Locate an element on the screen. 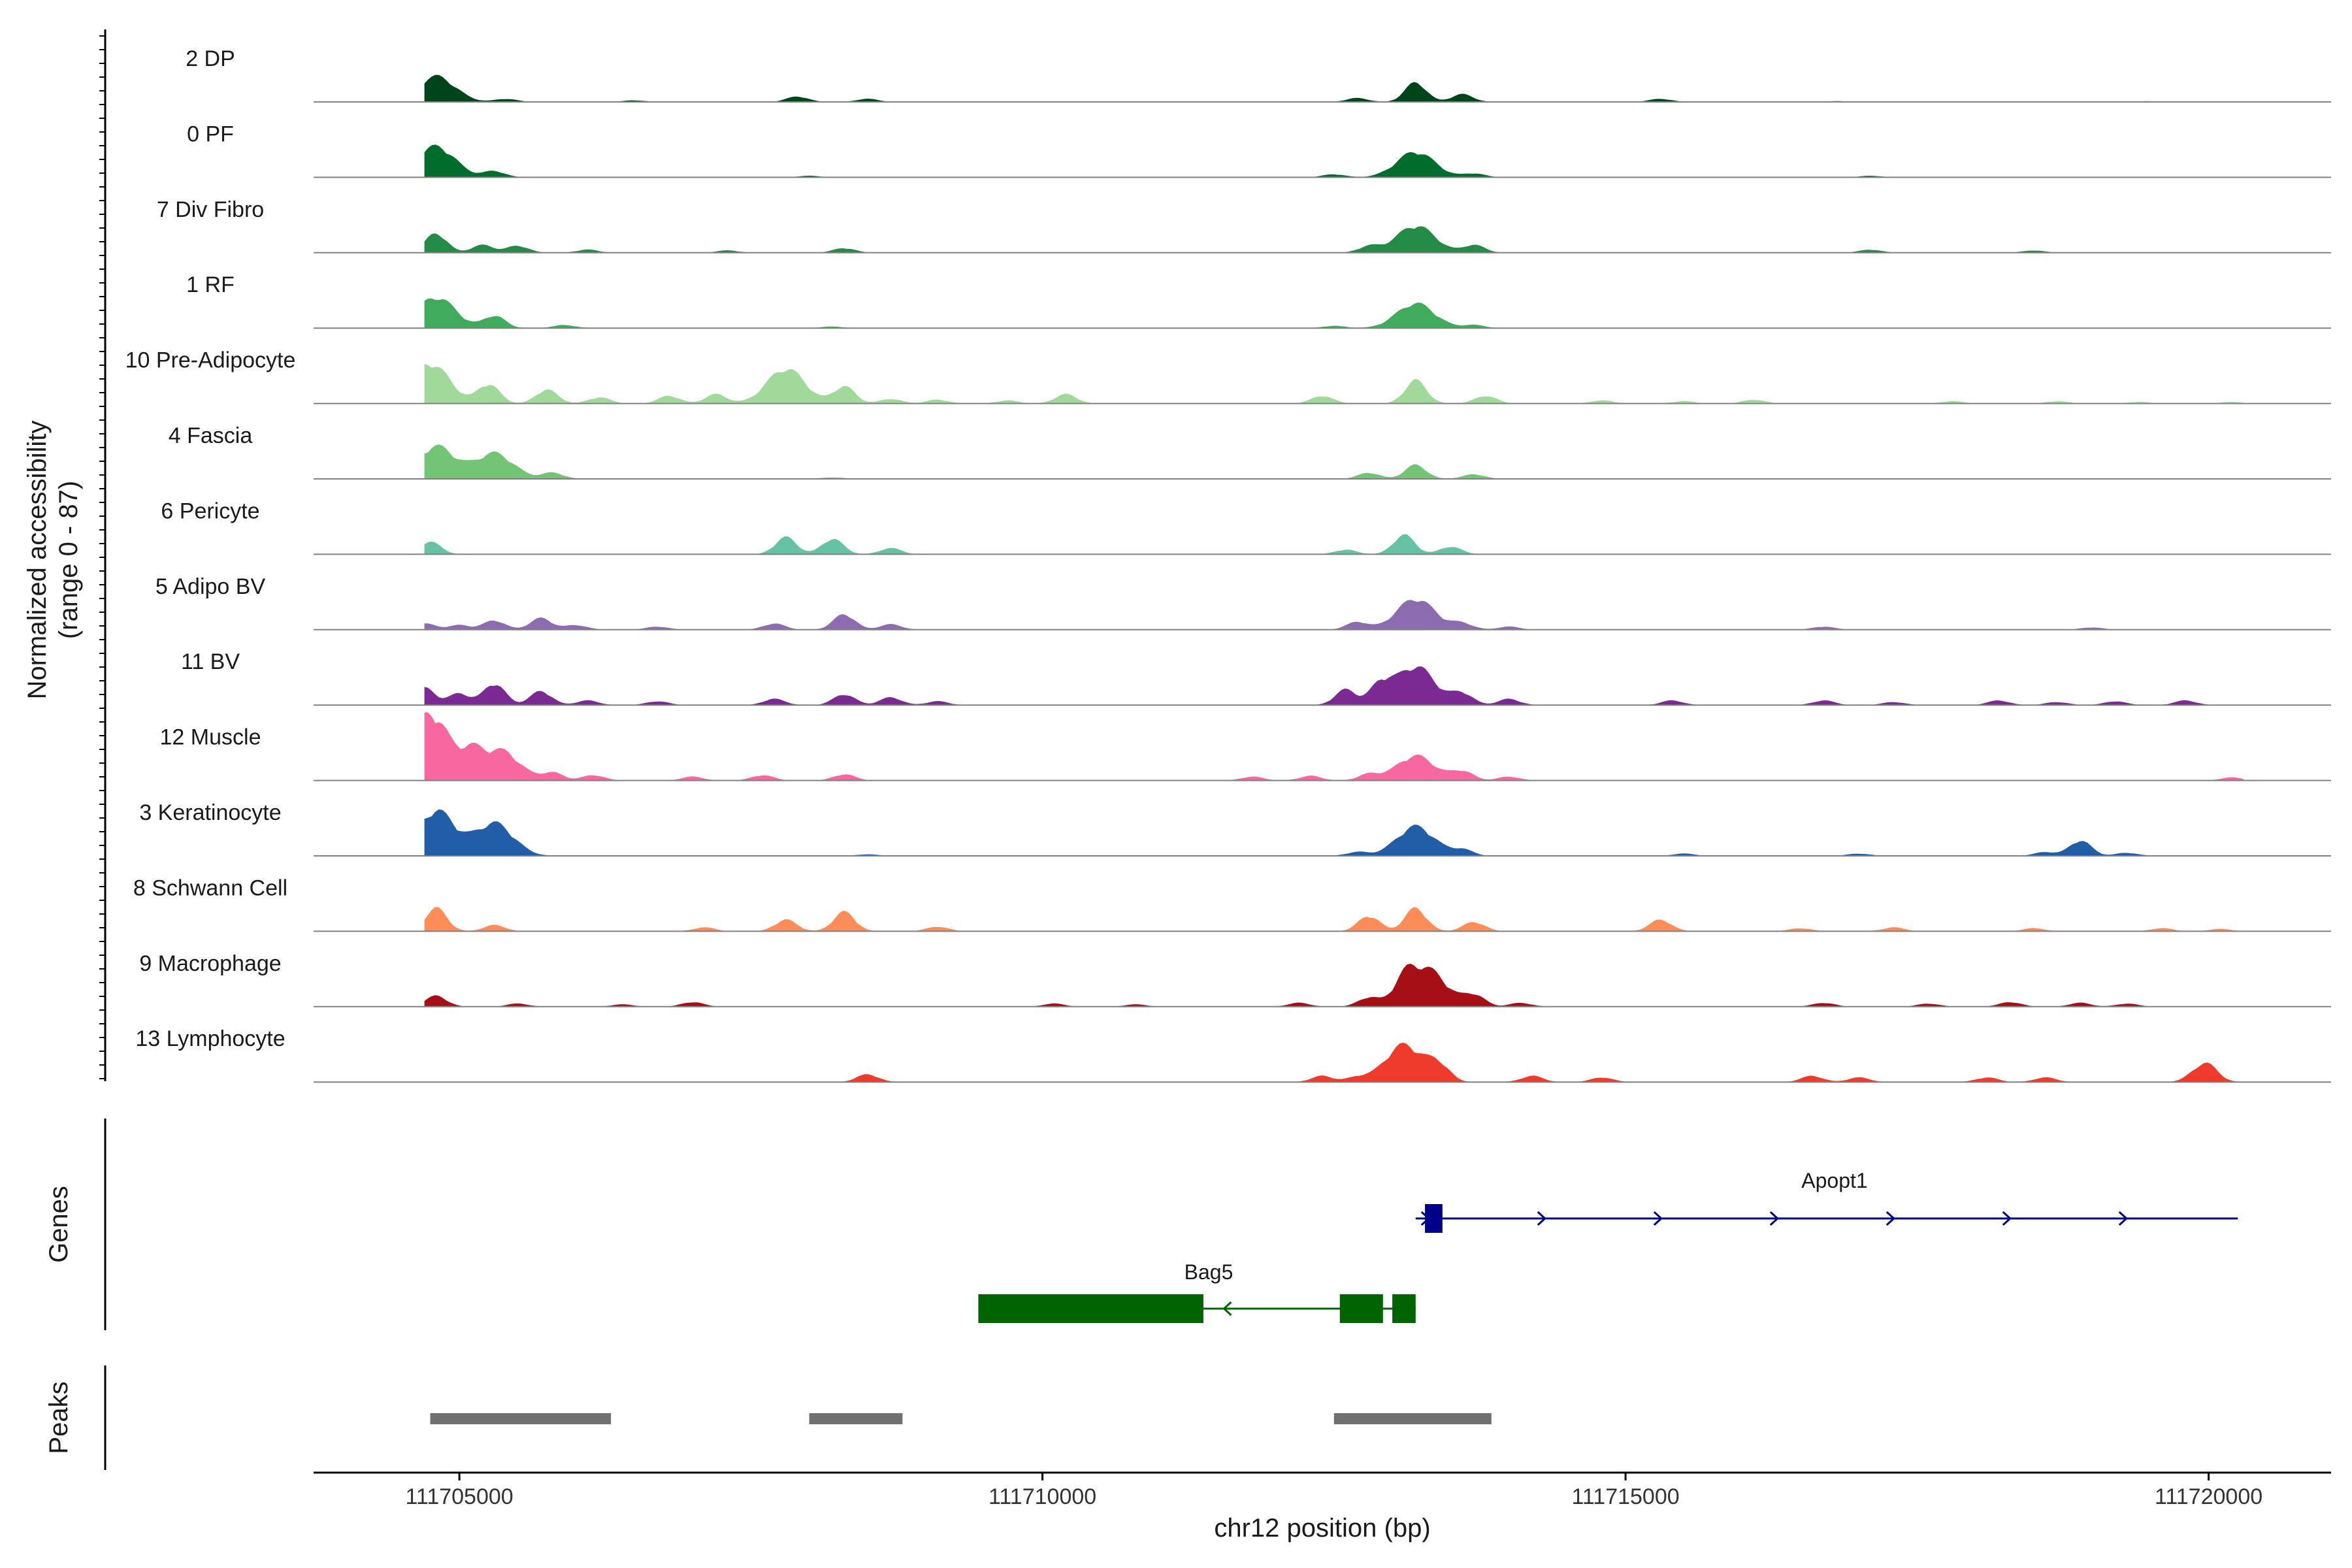 The width and height of the screenshot is (2352, 1568). track-label: 13 Lymphocyte is located at coordinates (210, 1038).